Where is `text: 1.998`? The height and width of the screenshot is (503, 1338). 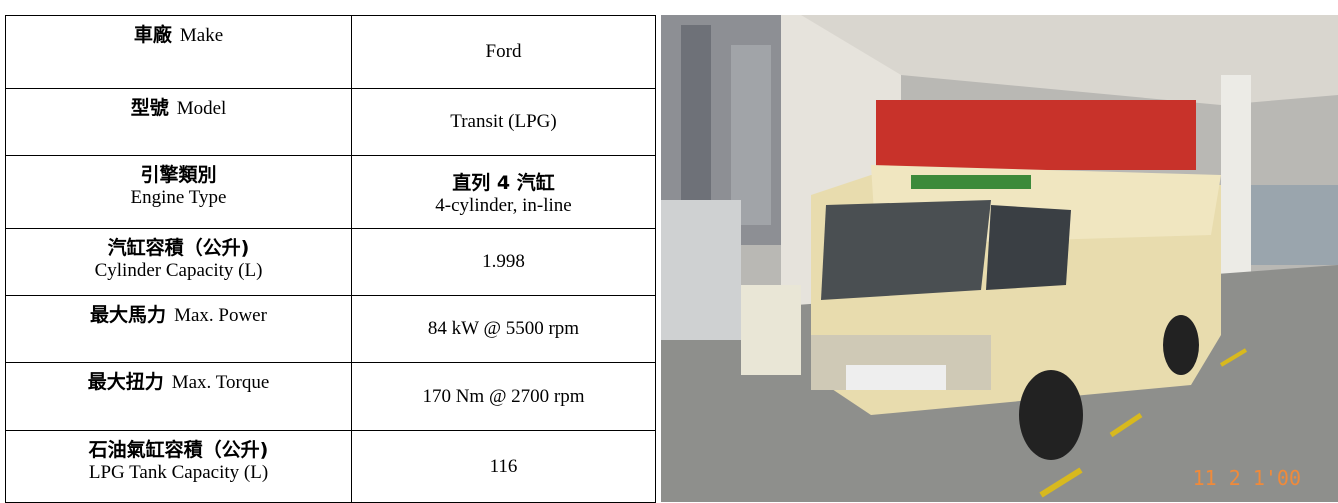 text: 1.998 is located at coordinates (503, 261).